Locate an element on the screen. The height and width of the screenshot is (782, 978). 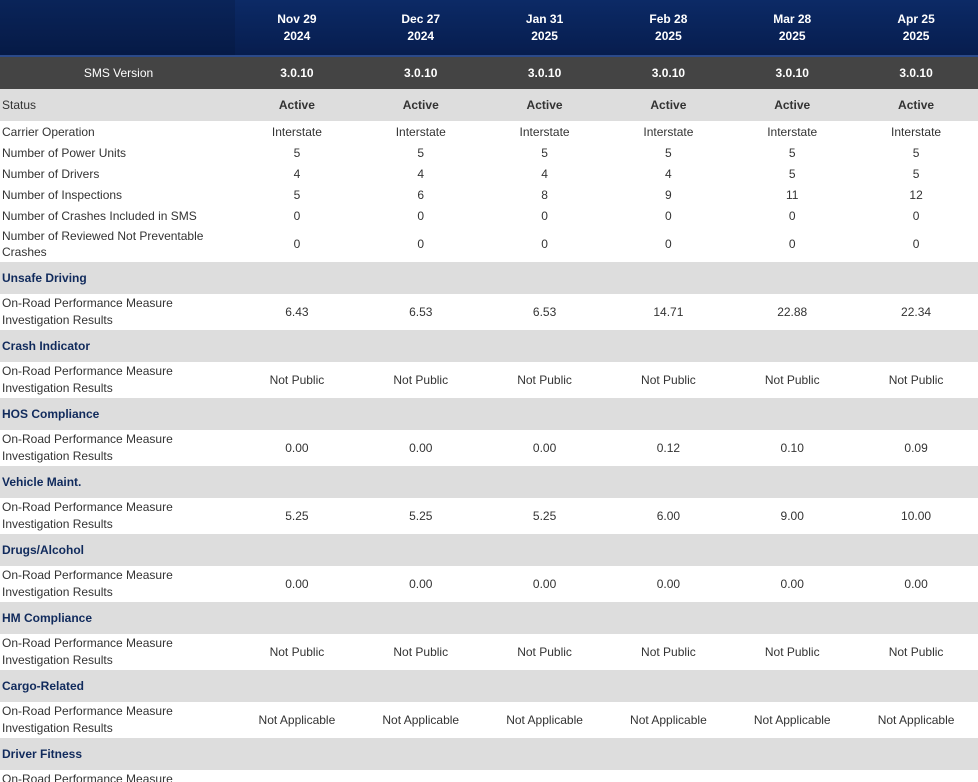
sms-version-label: SMS Version is located at coordinates (117, 72).